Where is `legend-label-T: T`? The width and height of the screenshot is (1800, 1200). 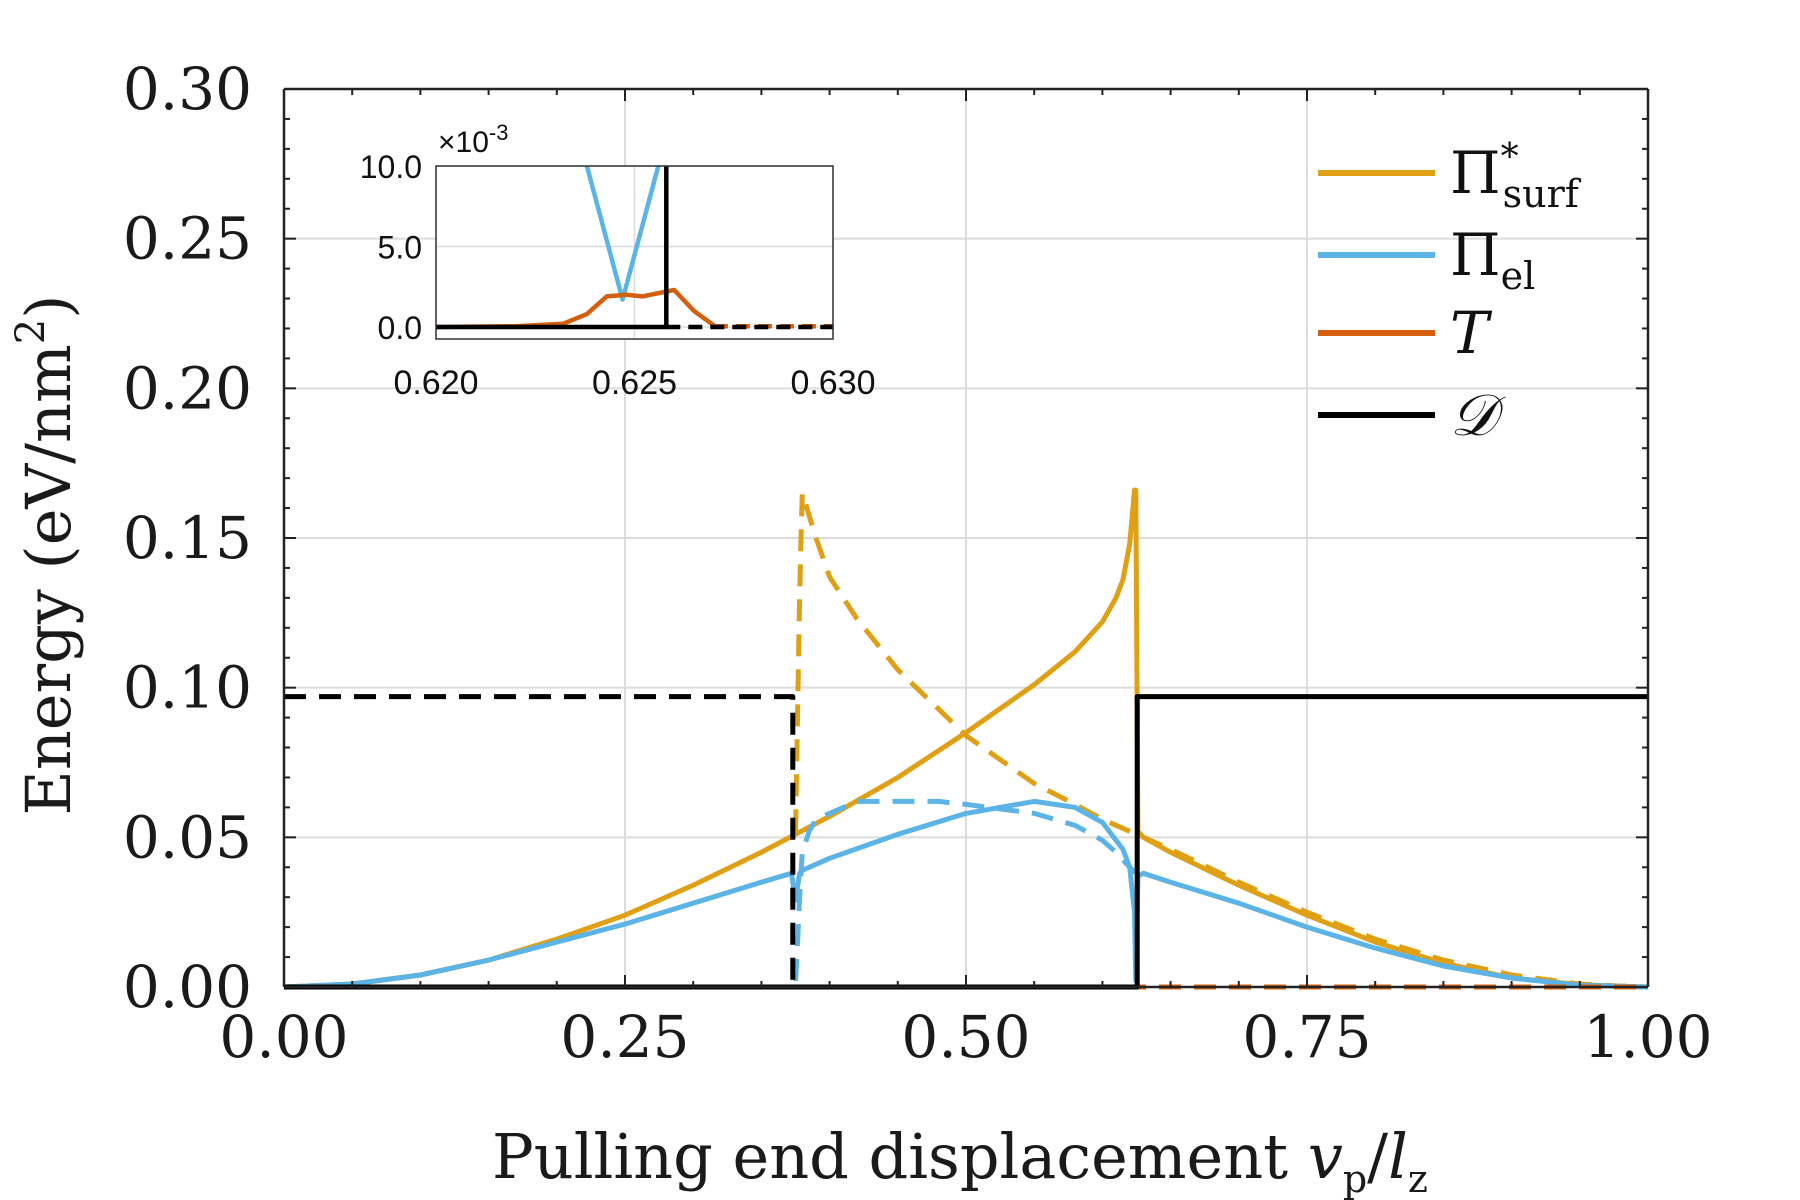 legend-label-T: T is located at coordinates (1471, 333).